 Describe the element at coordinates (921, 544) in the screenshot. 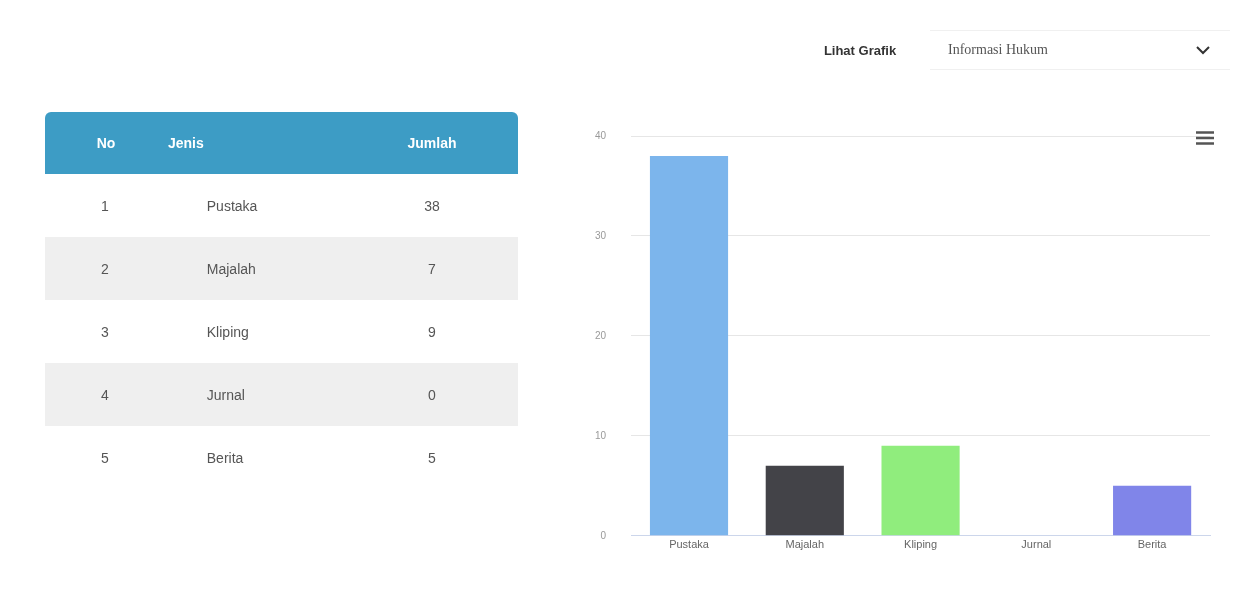

I see `x-tick-label: Kliping` at that location.